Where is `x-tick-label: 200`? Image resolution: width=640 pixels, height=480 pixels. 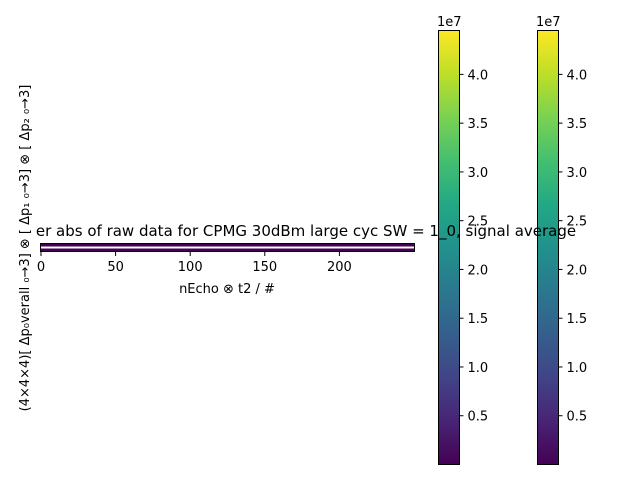 x-tick-label: 200 is located at coordinates (339, 267).